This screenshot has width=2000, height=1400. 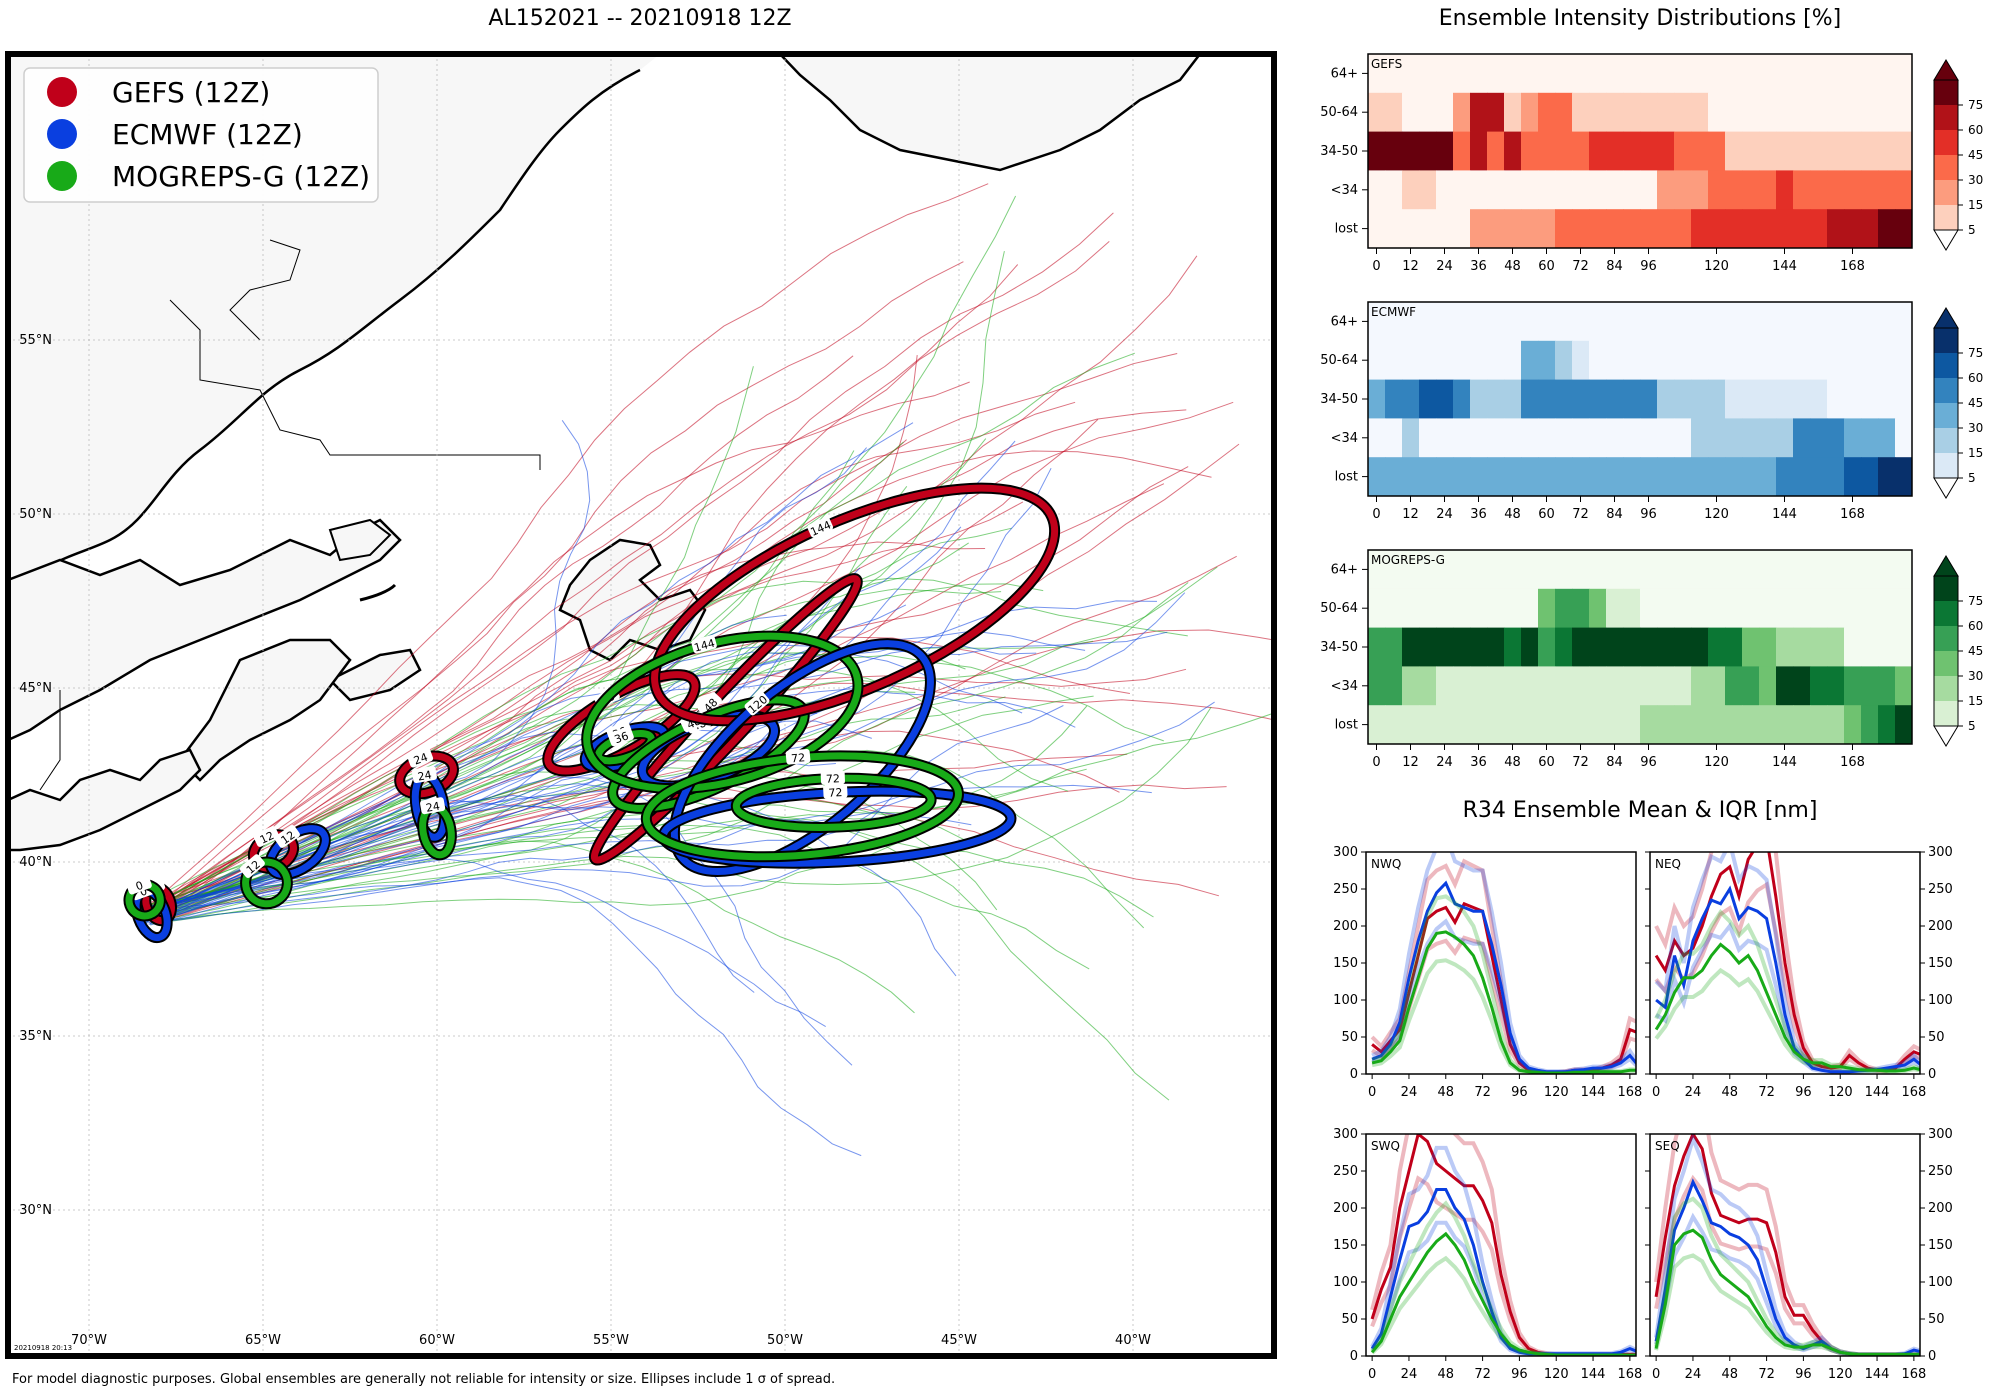 I want to click on heat-row-label: <34, so click(x=1344, y=190).